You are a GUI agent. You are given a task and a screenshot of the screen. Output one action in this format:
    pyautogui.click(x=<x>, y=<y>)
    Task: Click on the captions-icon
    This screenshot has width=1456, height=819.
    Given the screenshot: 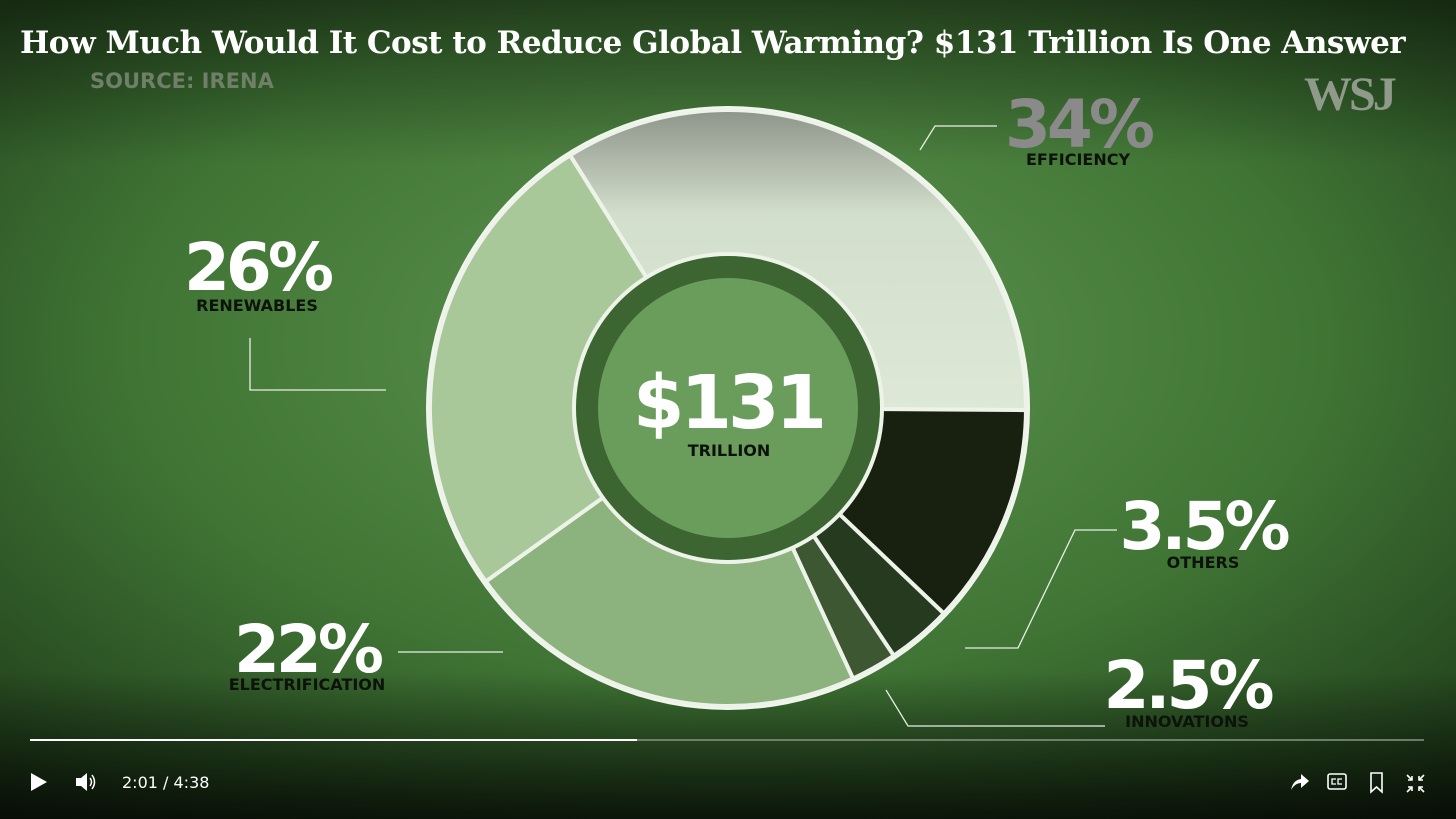 What is the action you would take?
    pyautogui.click(x=1337, y=781)
    